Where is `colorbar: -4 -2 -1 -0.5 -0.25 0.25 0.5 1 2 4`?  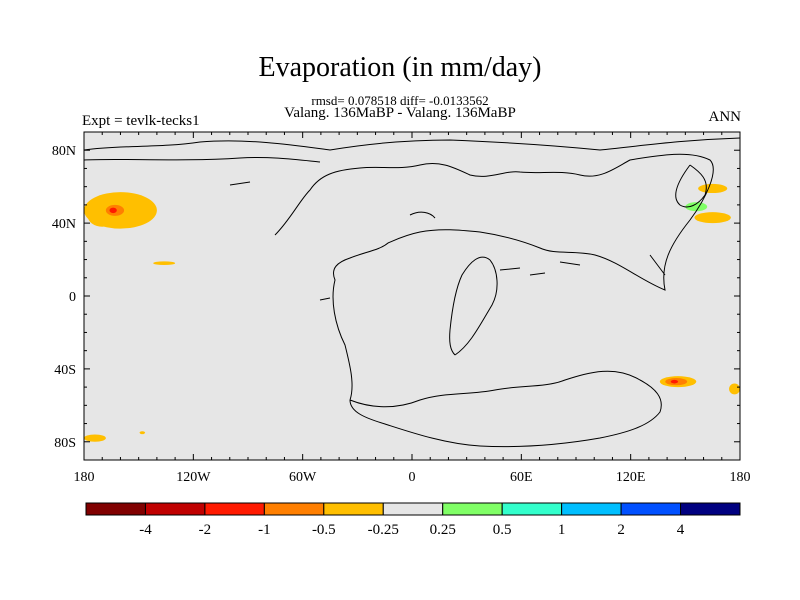 colorbar: -4 -2 -1 -0.5 -0.25 0.25 0.5 1 2 4 is located at coordinates (413, 520).